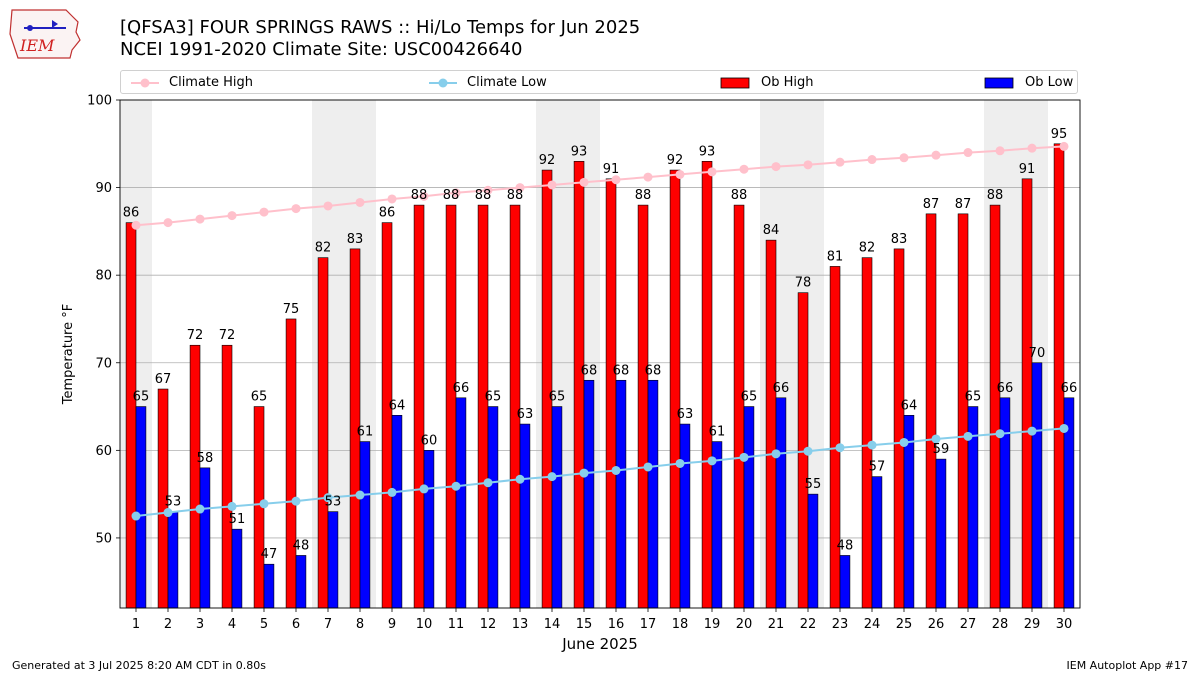  I want to click on label-ob-high-day-18: 92, so click(675, 160).